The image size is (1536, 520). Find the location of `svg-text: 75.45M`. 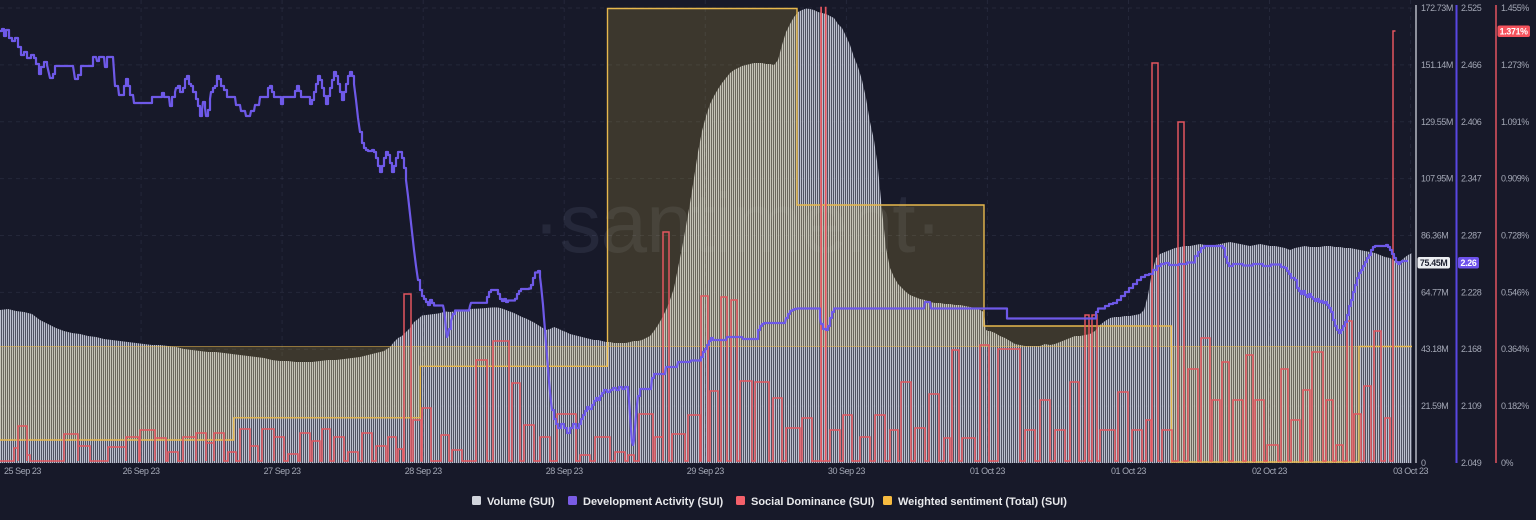

svg-text: 75.45M is located at coordinates (1434, 263).